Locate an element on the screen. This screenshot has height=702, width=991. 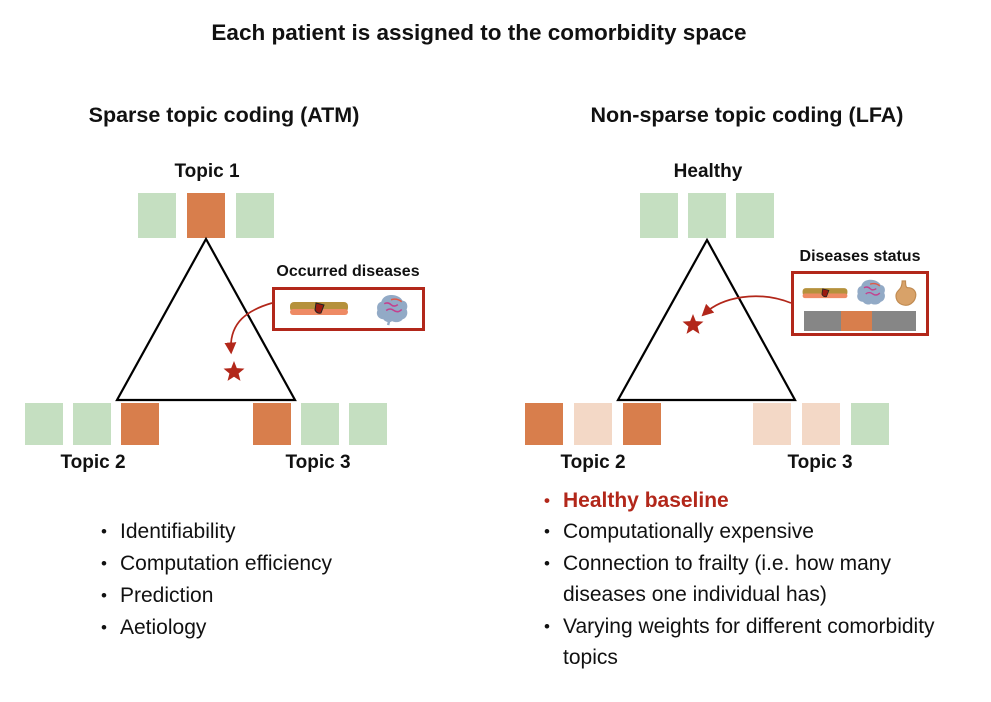
disease-status-bar is located at coordinates (860, 321).